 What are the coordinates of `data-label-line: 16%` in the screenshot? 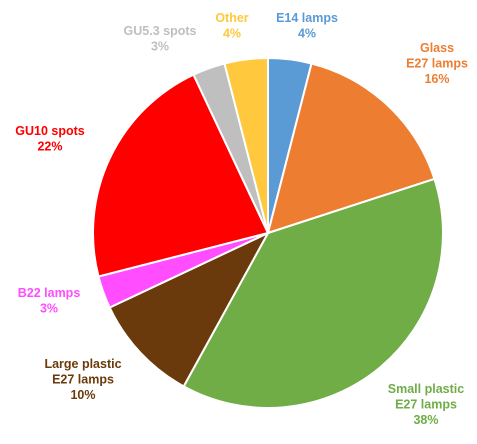 It's located at (436, 79).